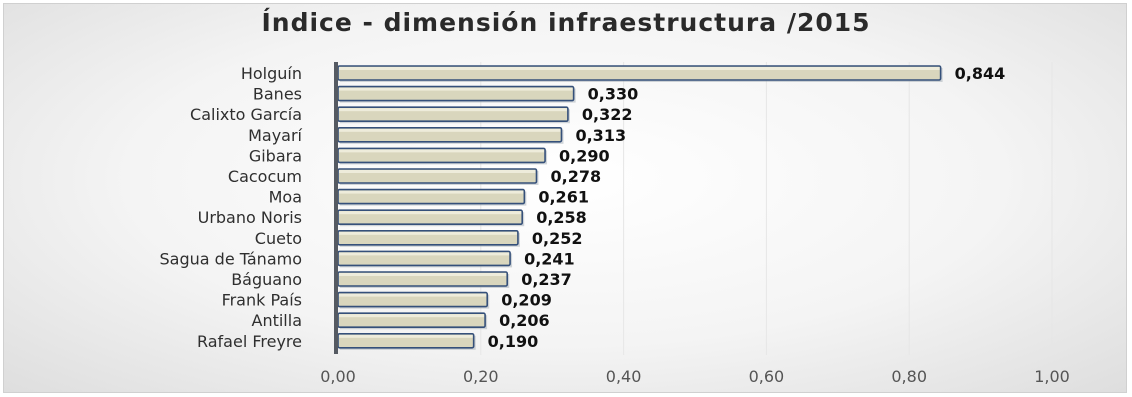 Image resolution: width=1132 pixels, height=397 pixels. What do you see at coordinates (524, 320) in the screenshot?
I see `data-label: 0,206` at bounding box center [524, 320].